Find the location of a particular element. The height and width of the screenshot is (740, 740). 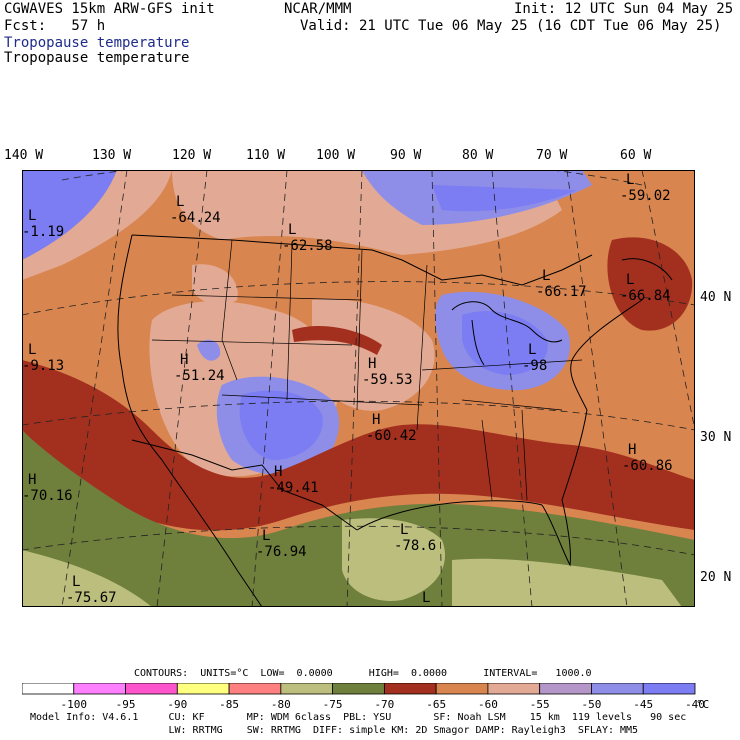

colorbar-tick-label: -55 is located at coordinates (540, 704).